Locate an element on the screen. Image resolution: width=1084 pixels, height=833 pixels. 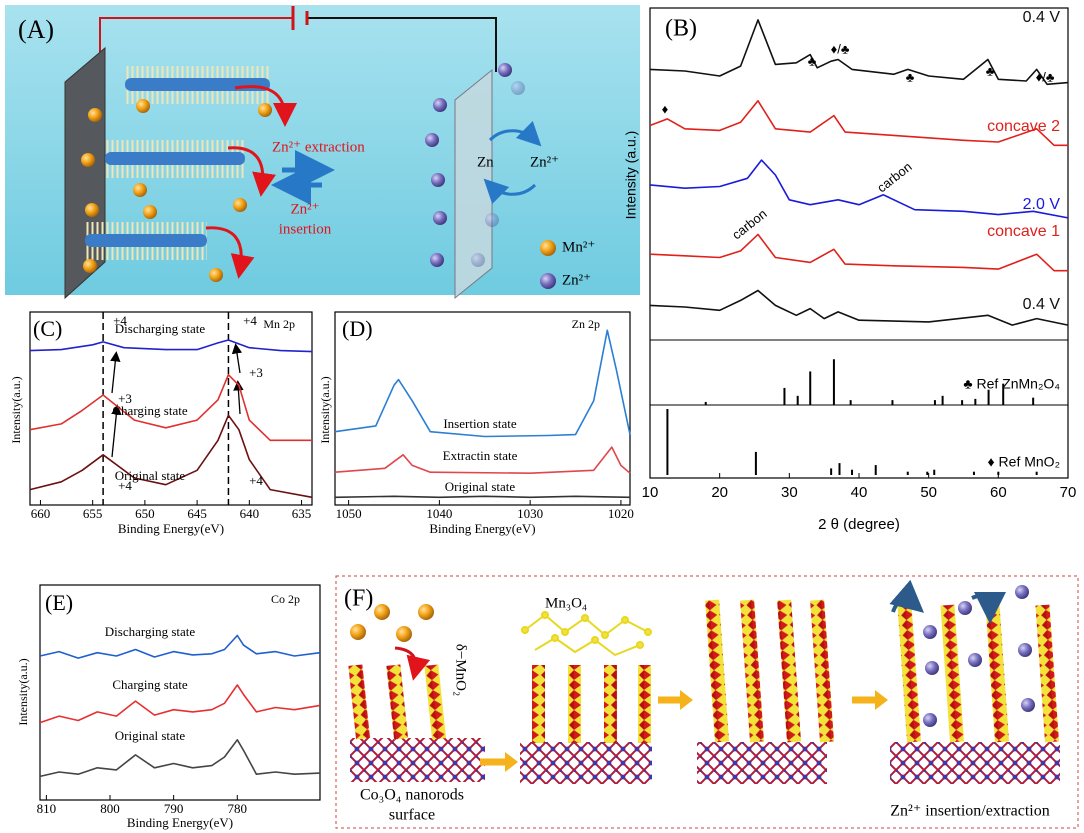
x-axis-label: 2 θ (degree) is located at coordinates (859, 524).